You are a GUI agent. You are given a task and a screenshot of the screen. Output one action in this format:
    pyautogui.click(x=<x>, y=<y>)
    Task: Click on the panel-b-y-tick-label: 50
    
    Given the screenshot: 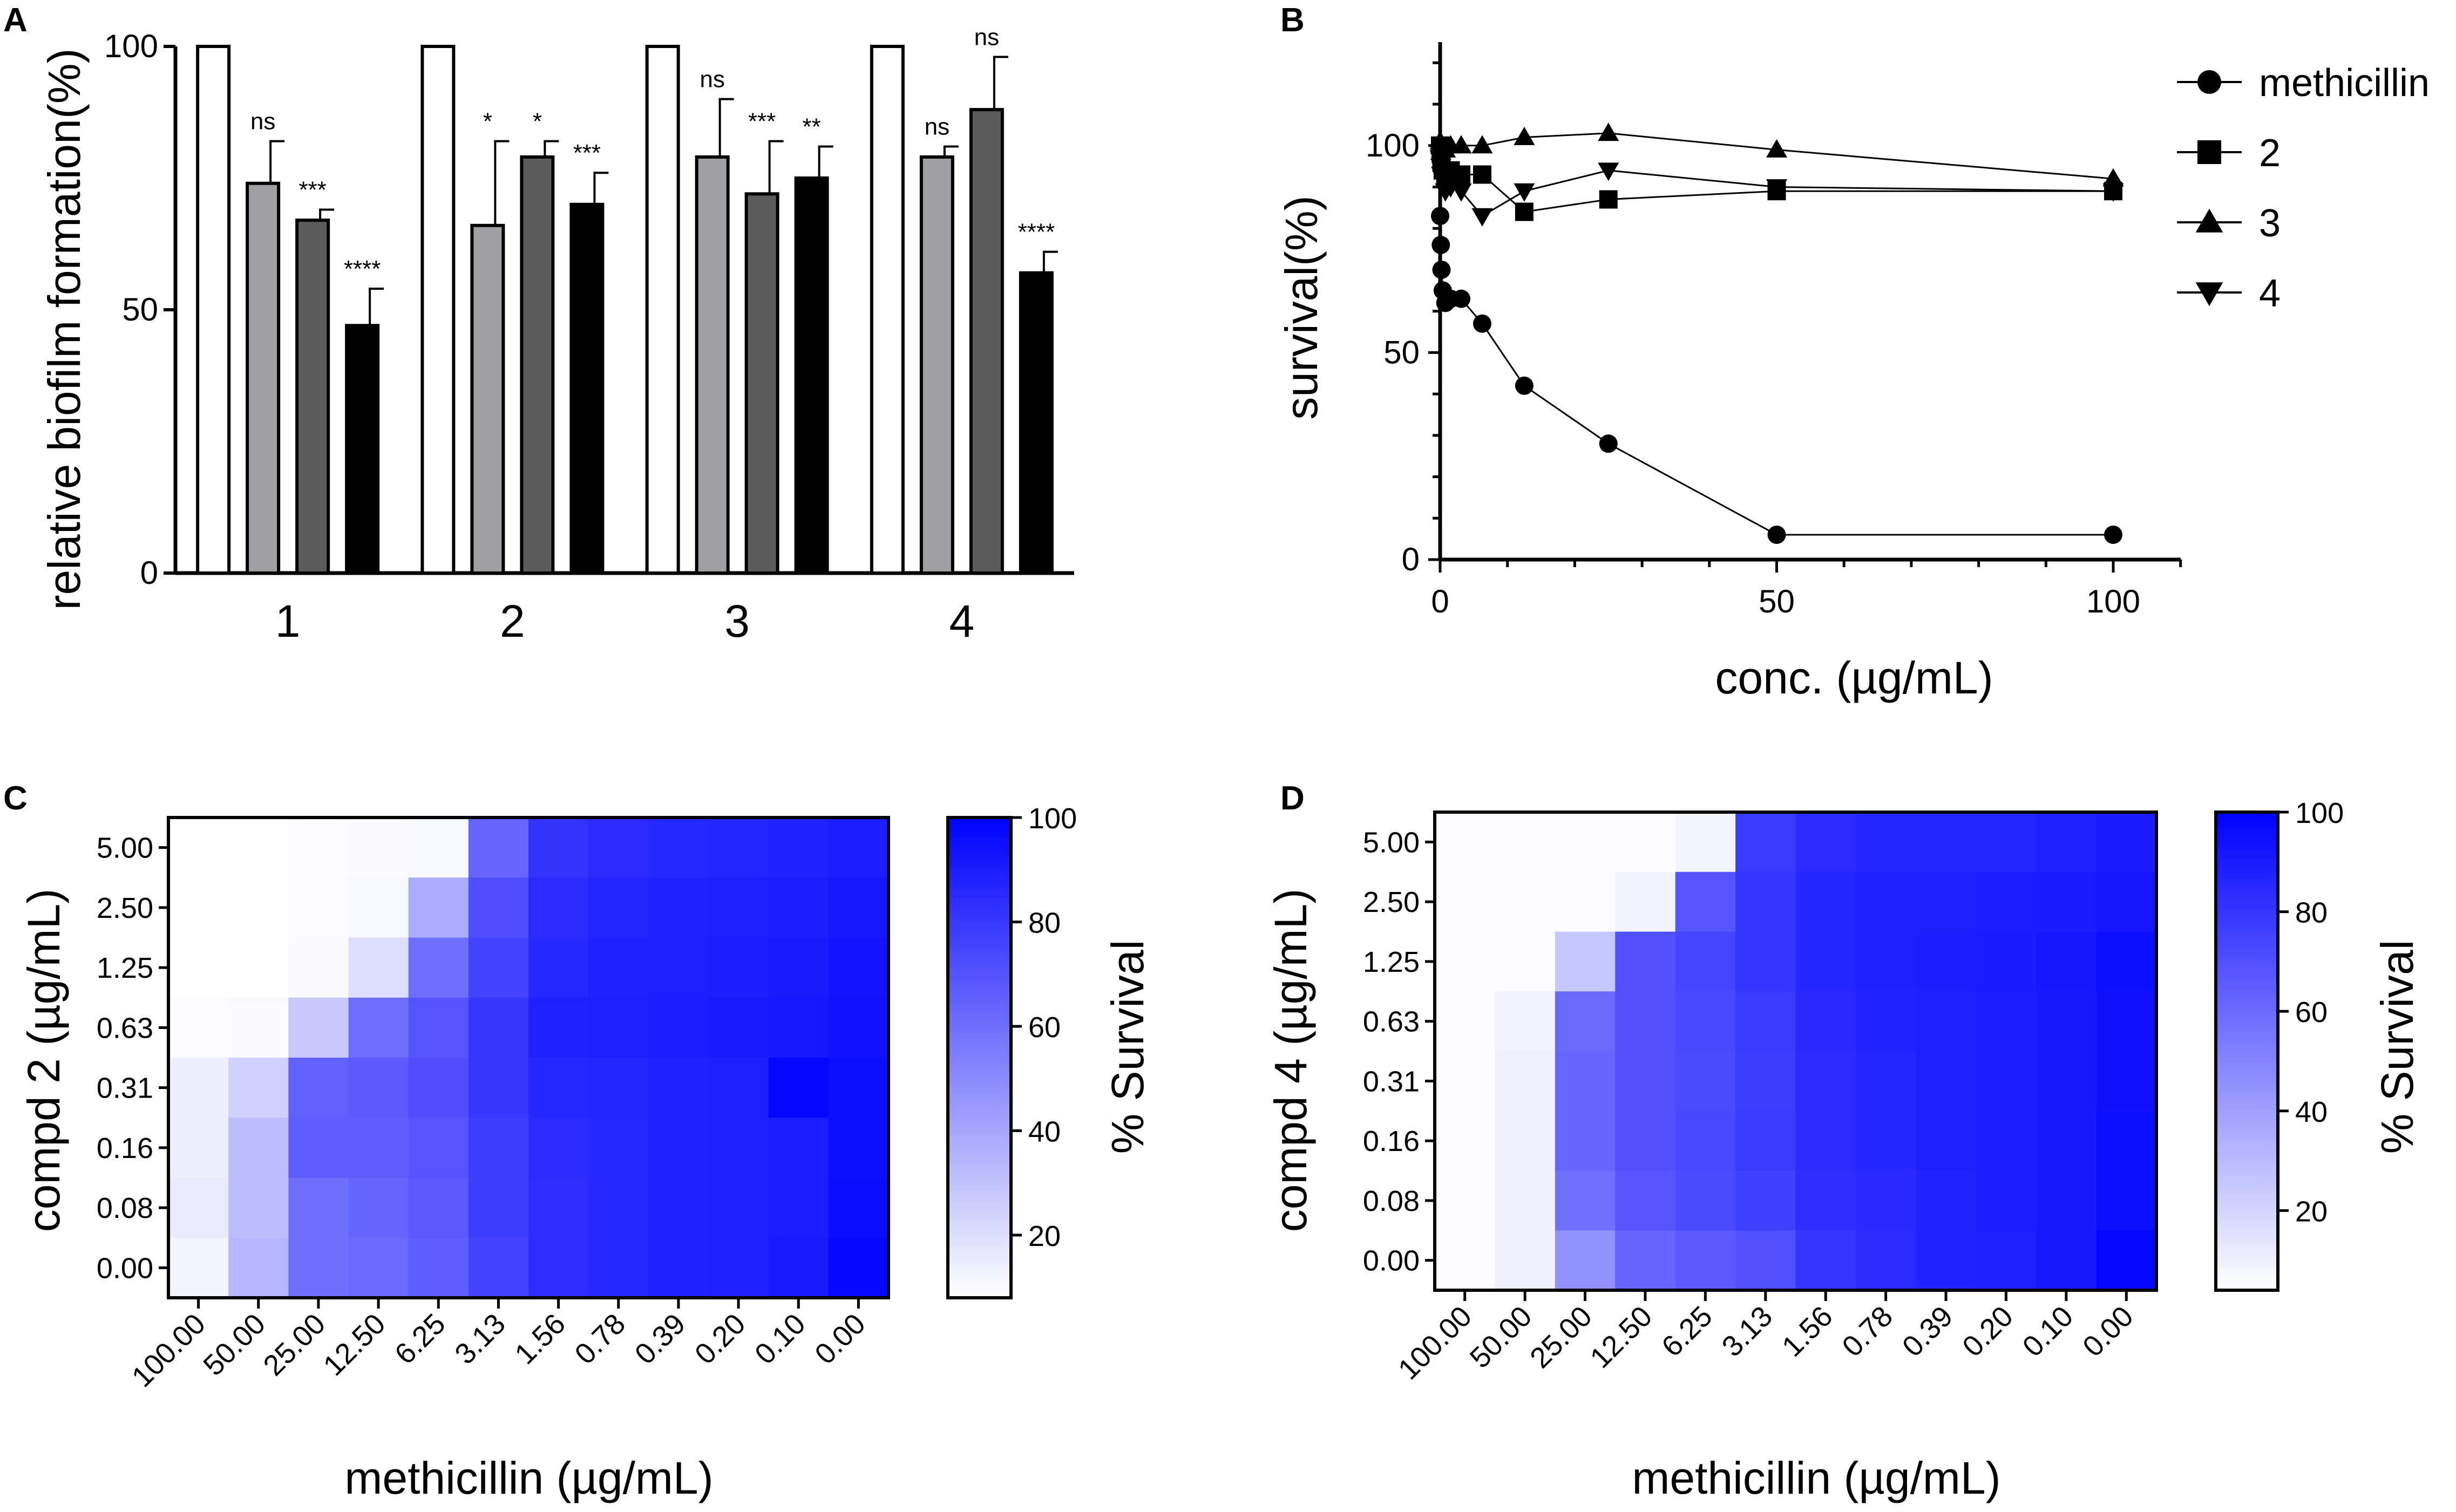 What is the action you would take?
    pyautogui.click(x=1401, y=352)
    